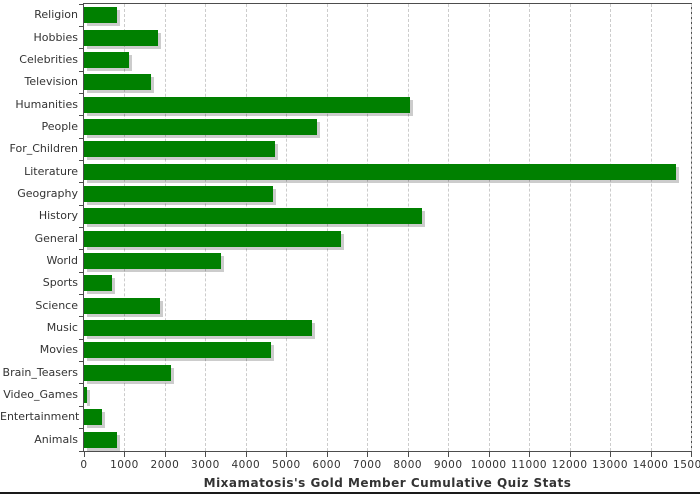 The height and width of the screenshot is (500, 700). Describe the element at coordinates (124, 465) in the screenshot. I see `x-tick-label-1000: 1000` at that location.